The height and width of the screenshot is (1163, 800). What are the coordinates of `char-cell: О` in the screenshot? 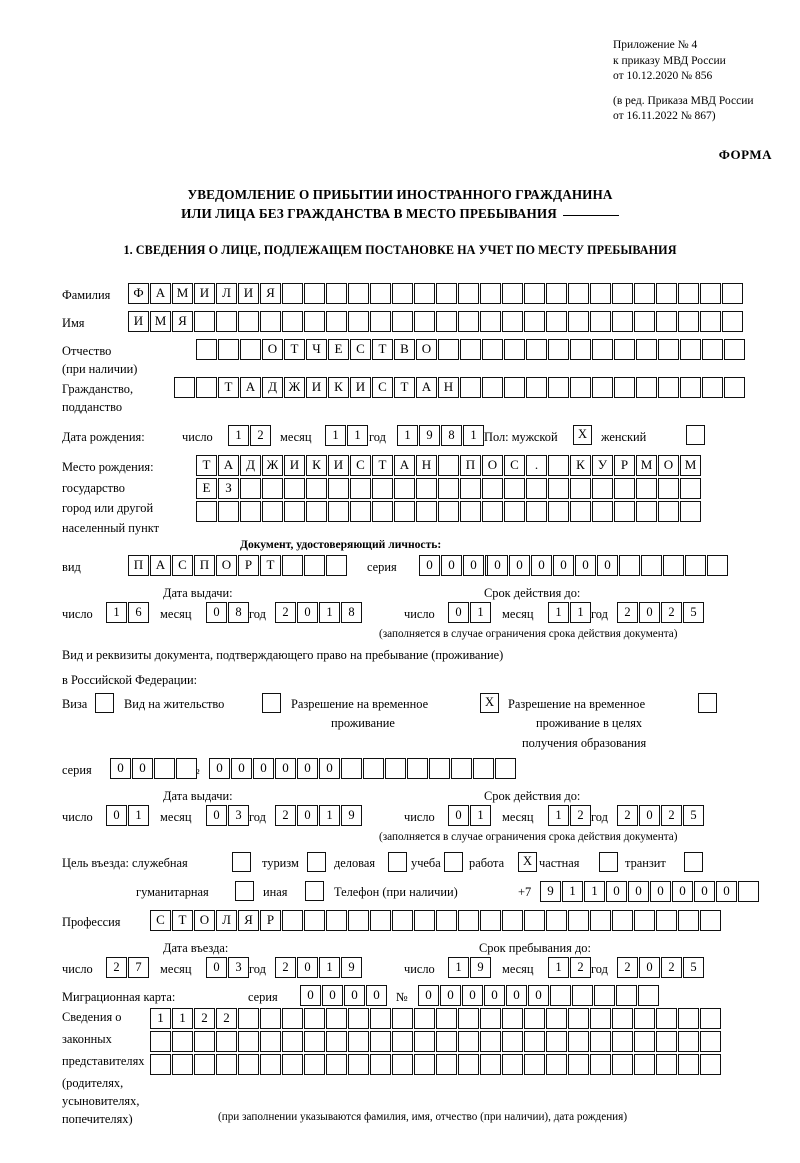 It's located at (272, 349).